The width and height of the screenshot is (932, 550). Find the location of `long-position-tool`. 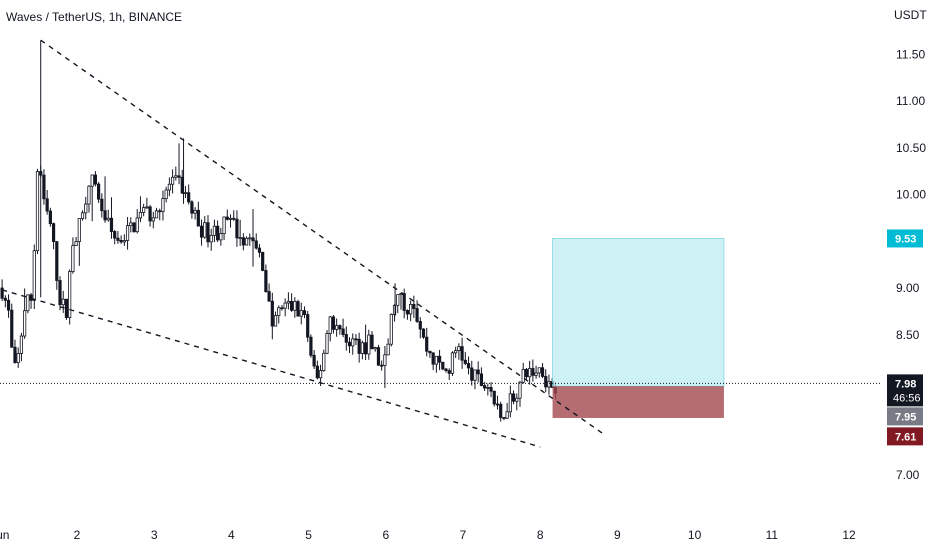

long-position-tool is located at coordinates (638, 328).